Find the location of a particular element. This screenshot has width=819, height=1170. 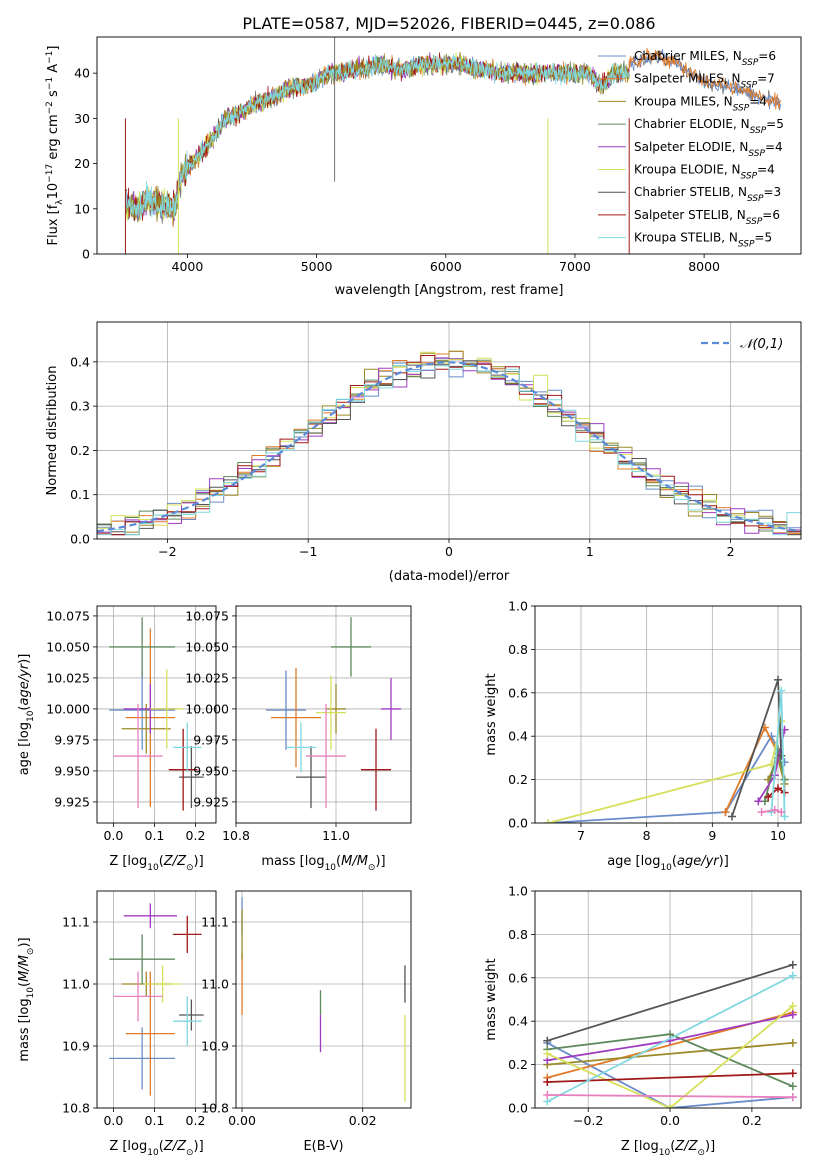

panel-mass-vs-ebv: 0.00 0.02 10.8 10.9 11.0 11.1 is located at coordinates (306, 1009).